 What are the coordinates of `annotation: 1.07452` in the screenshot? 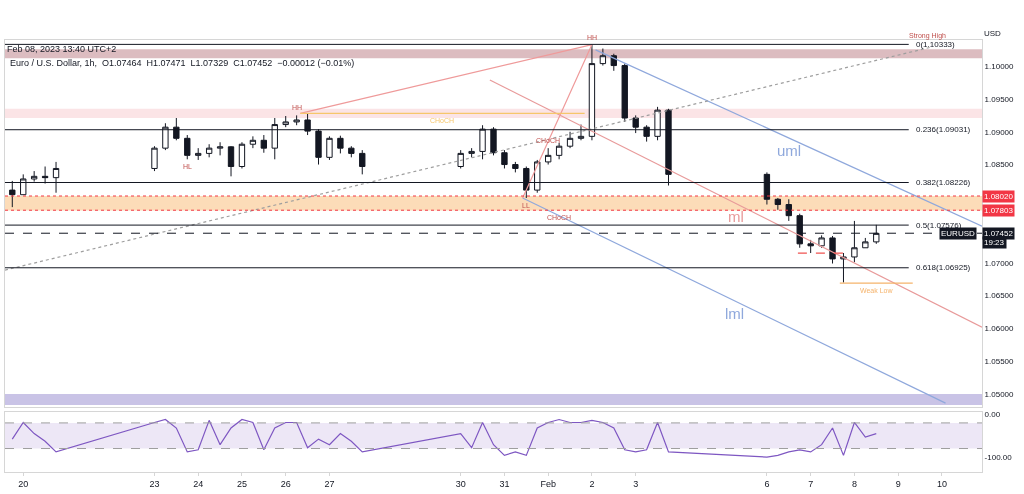 It's located at (999, 233).